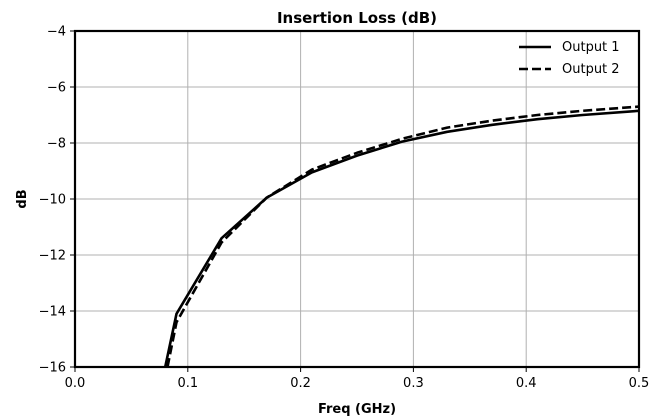 The image size is (668, 419). What do you see at coordinates (526, 383) in the screenshot?
I see `x-tick-label: 0.4` at bounding box center [526, 383].